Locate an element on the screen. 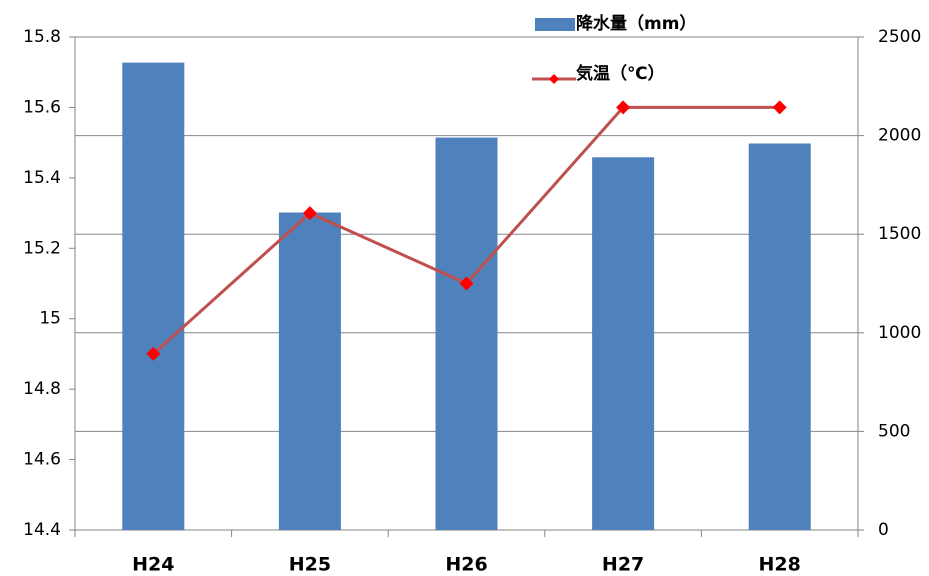 This screenshot has height=576, width=929. y-tick-label: 15.6 is located at coordinates (42, 107).